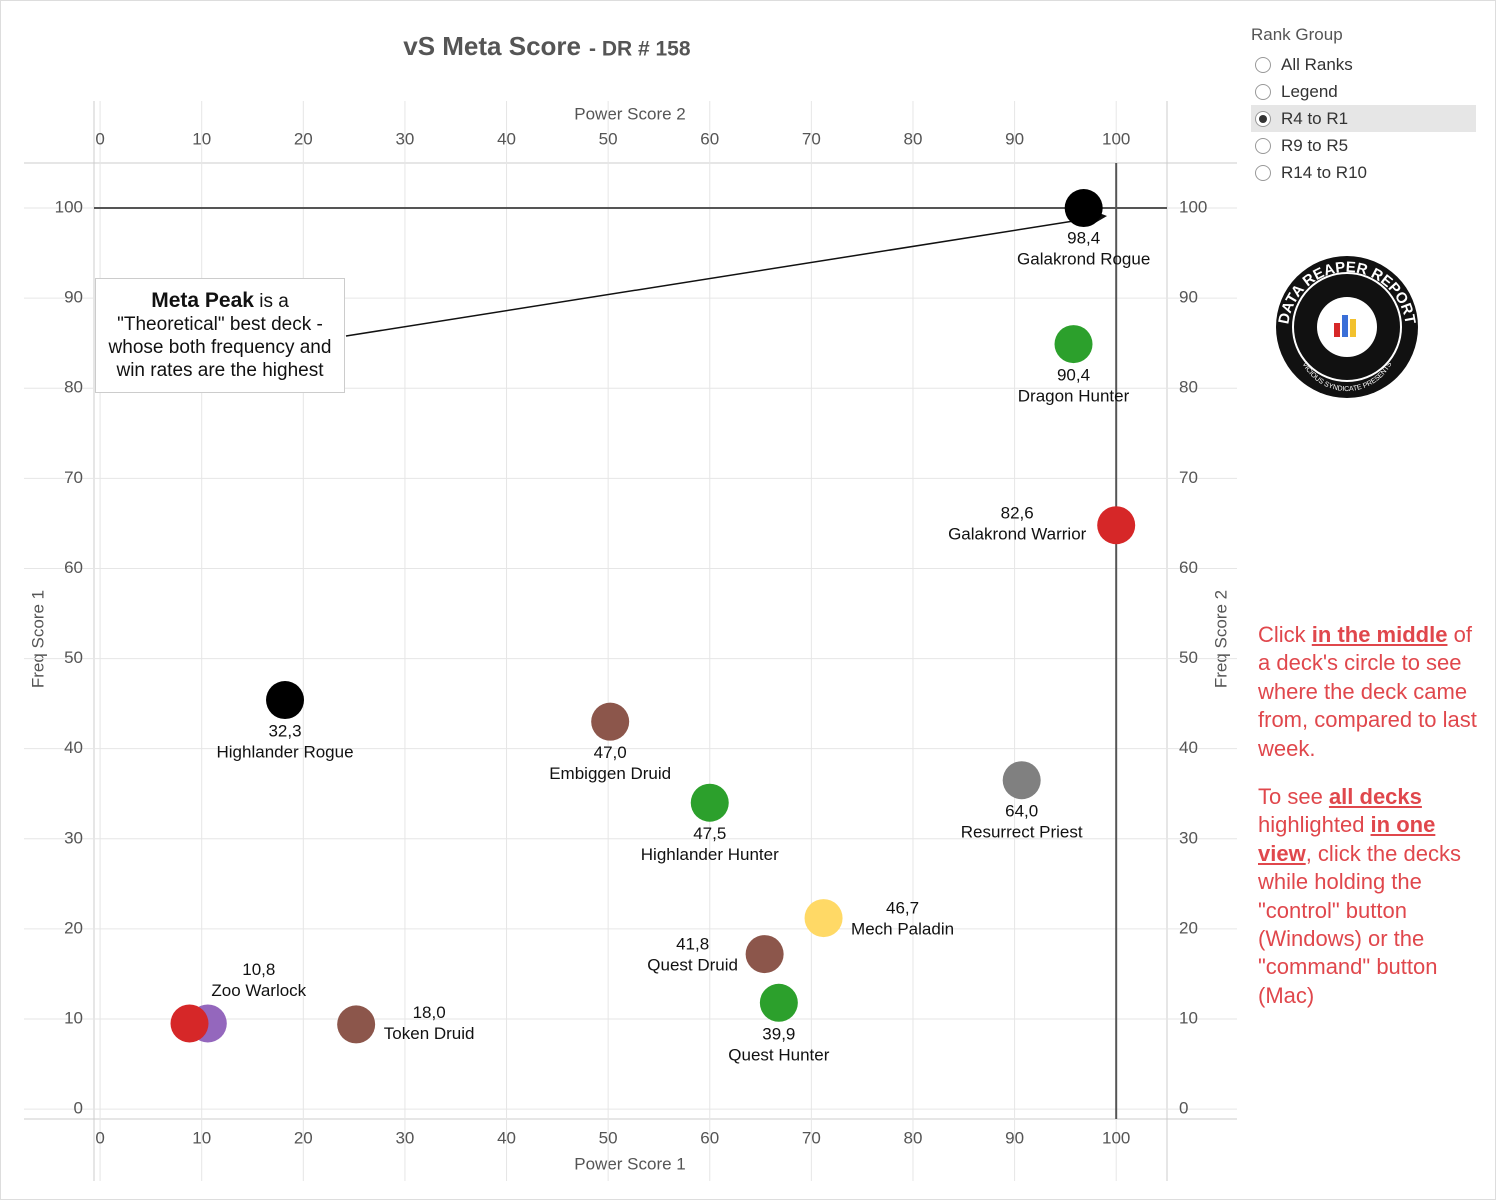 The height and width of the screenshot is (1200, 1496). Describe the element at coordinates (1324, 172) in the screenshot. I see `option-label: R14 to R10` at that location.